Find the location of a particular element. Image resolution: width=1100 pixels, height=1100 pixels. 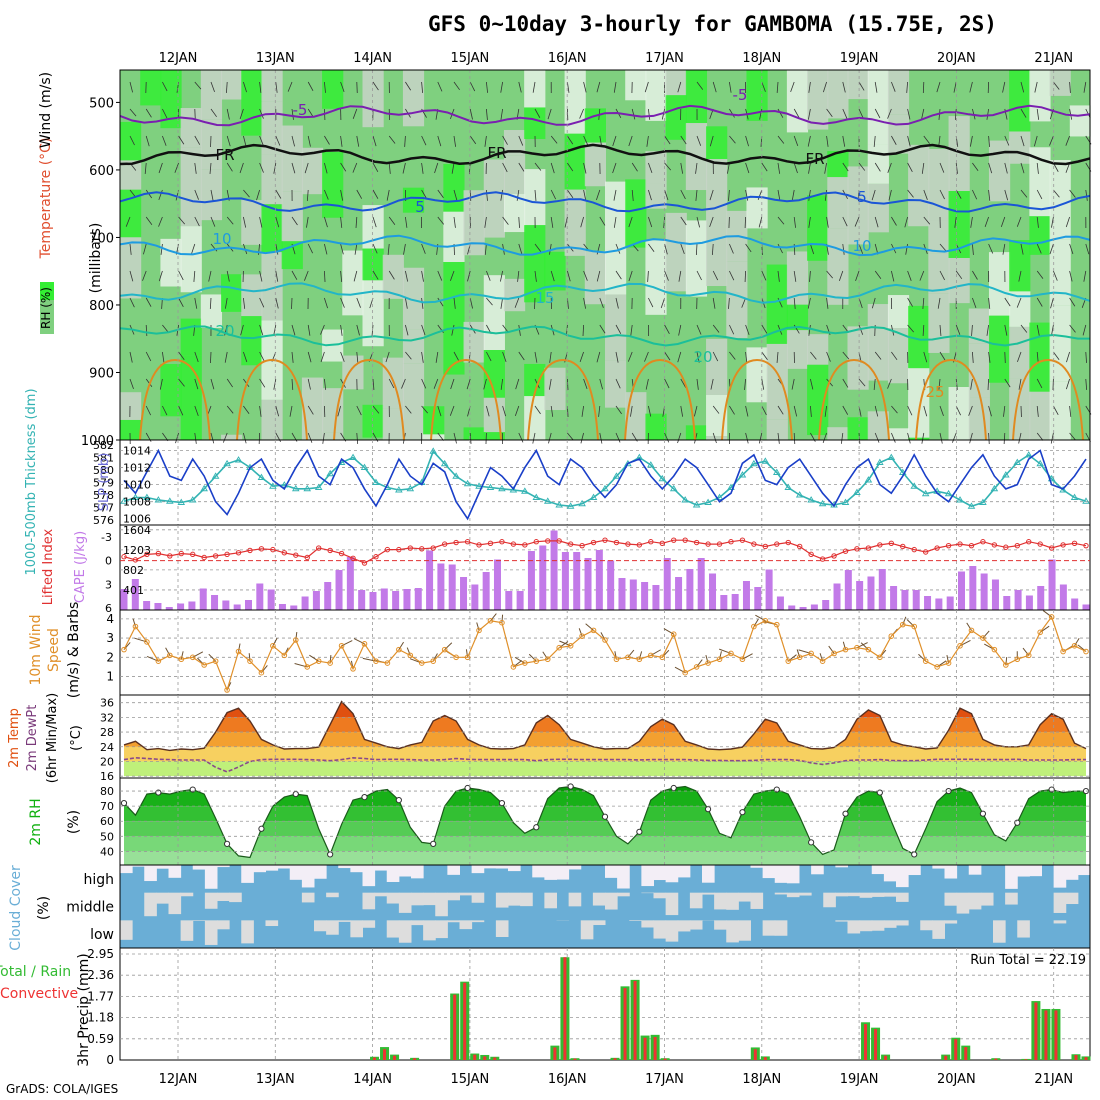

thickness-tick-label: 582 is located at coordinates (103, 445).